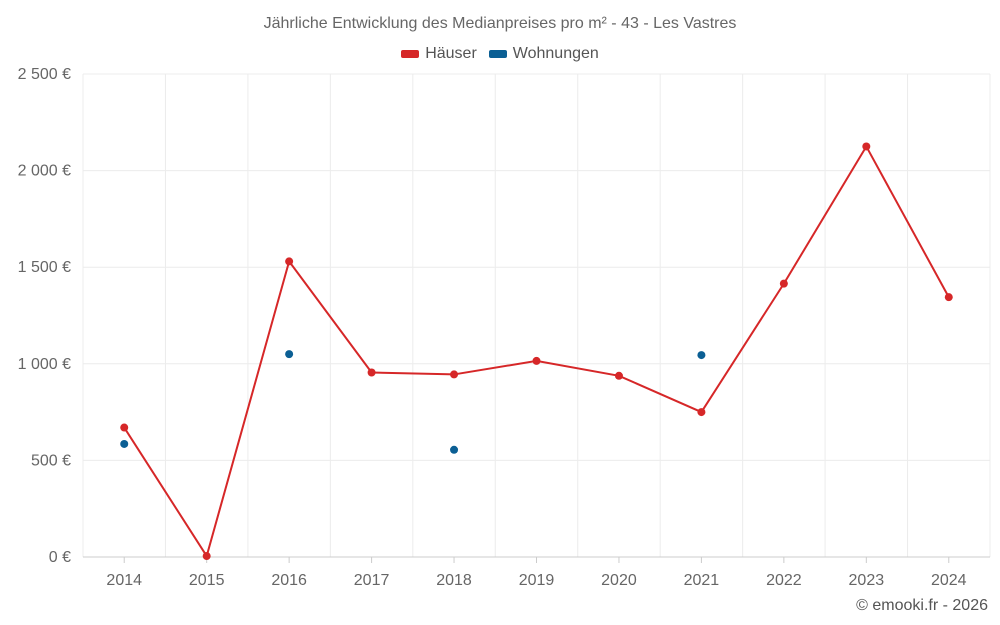 The width and height of the screenshot is (1000, 625). What do you see at coordinates (207, 580) in the screenshot?
I see `x-tick-label: 2015` at bounding box center [207, 580].